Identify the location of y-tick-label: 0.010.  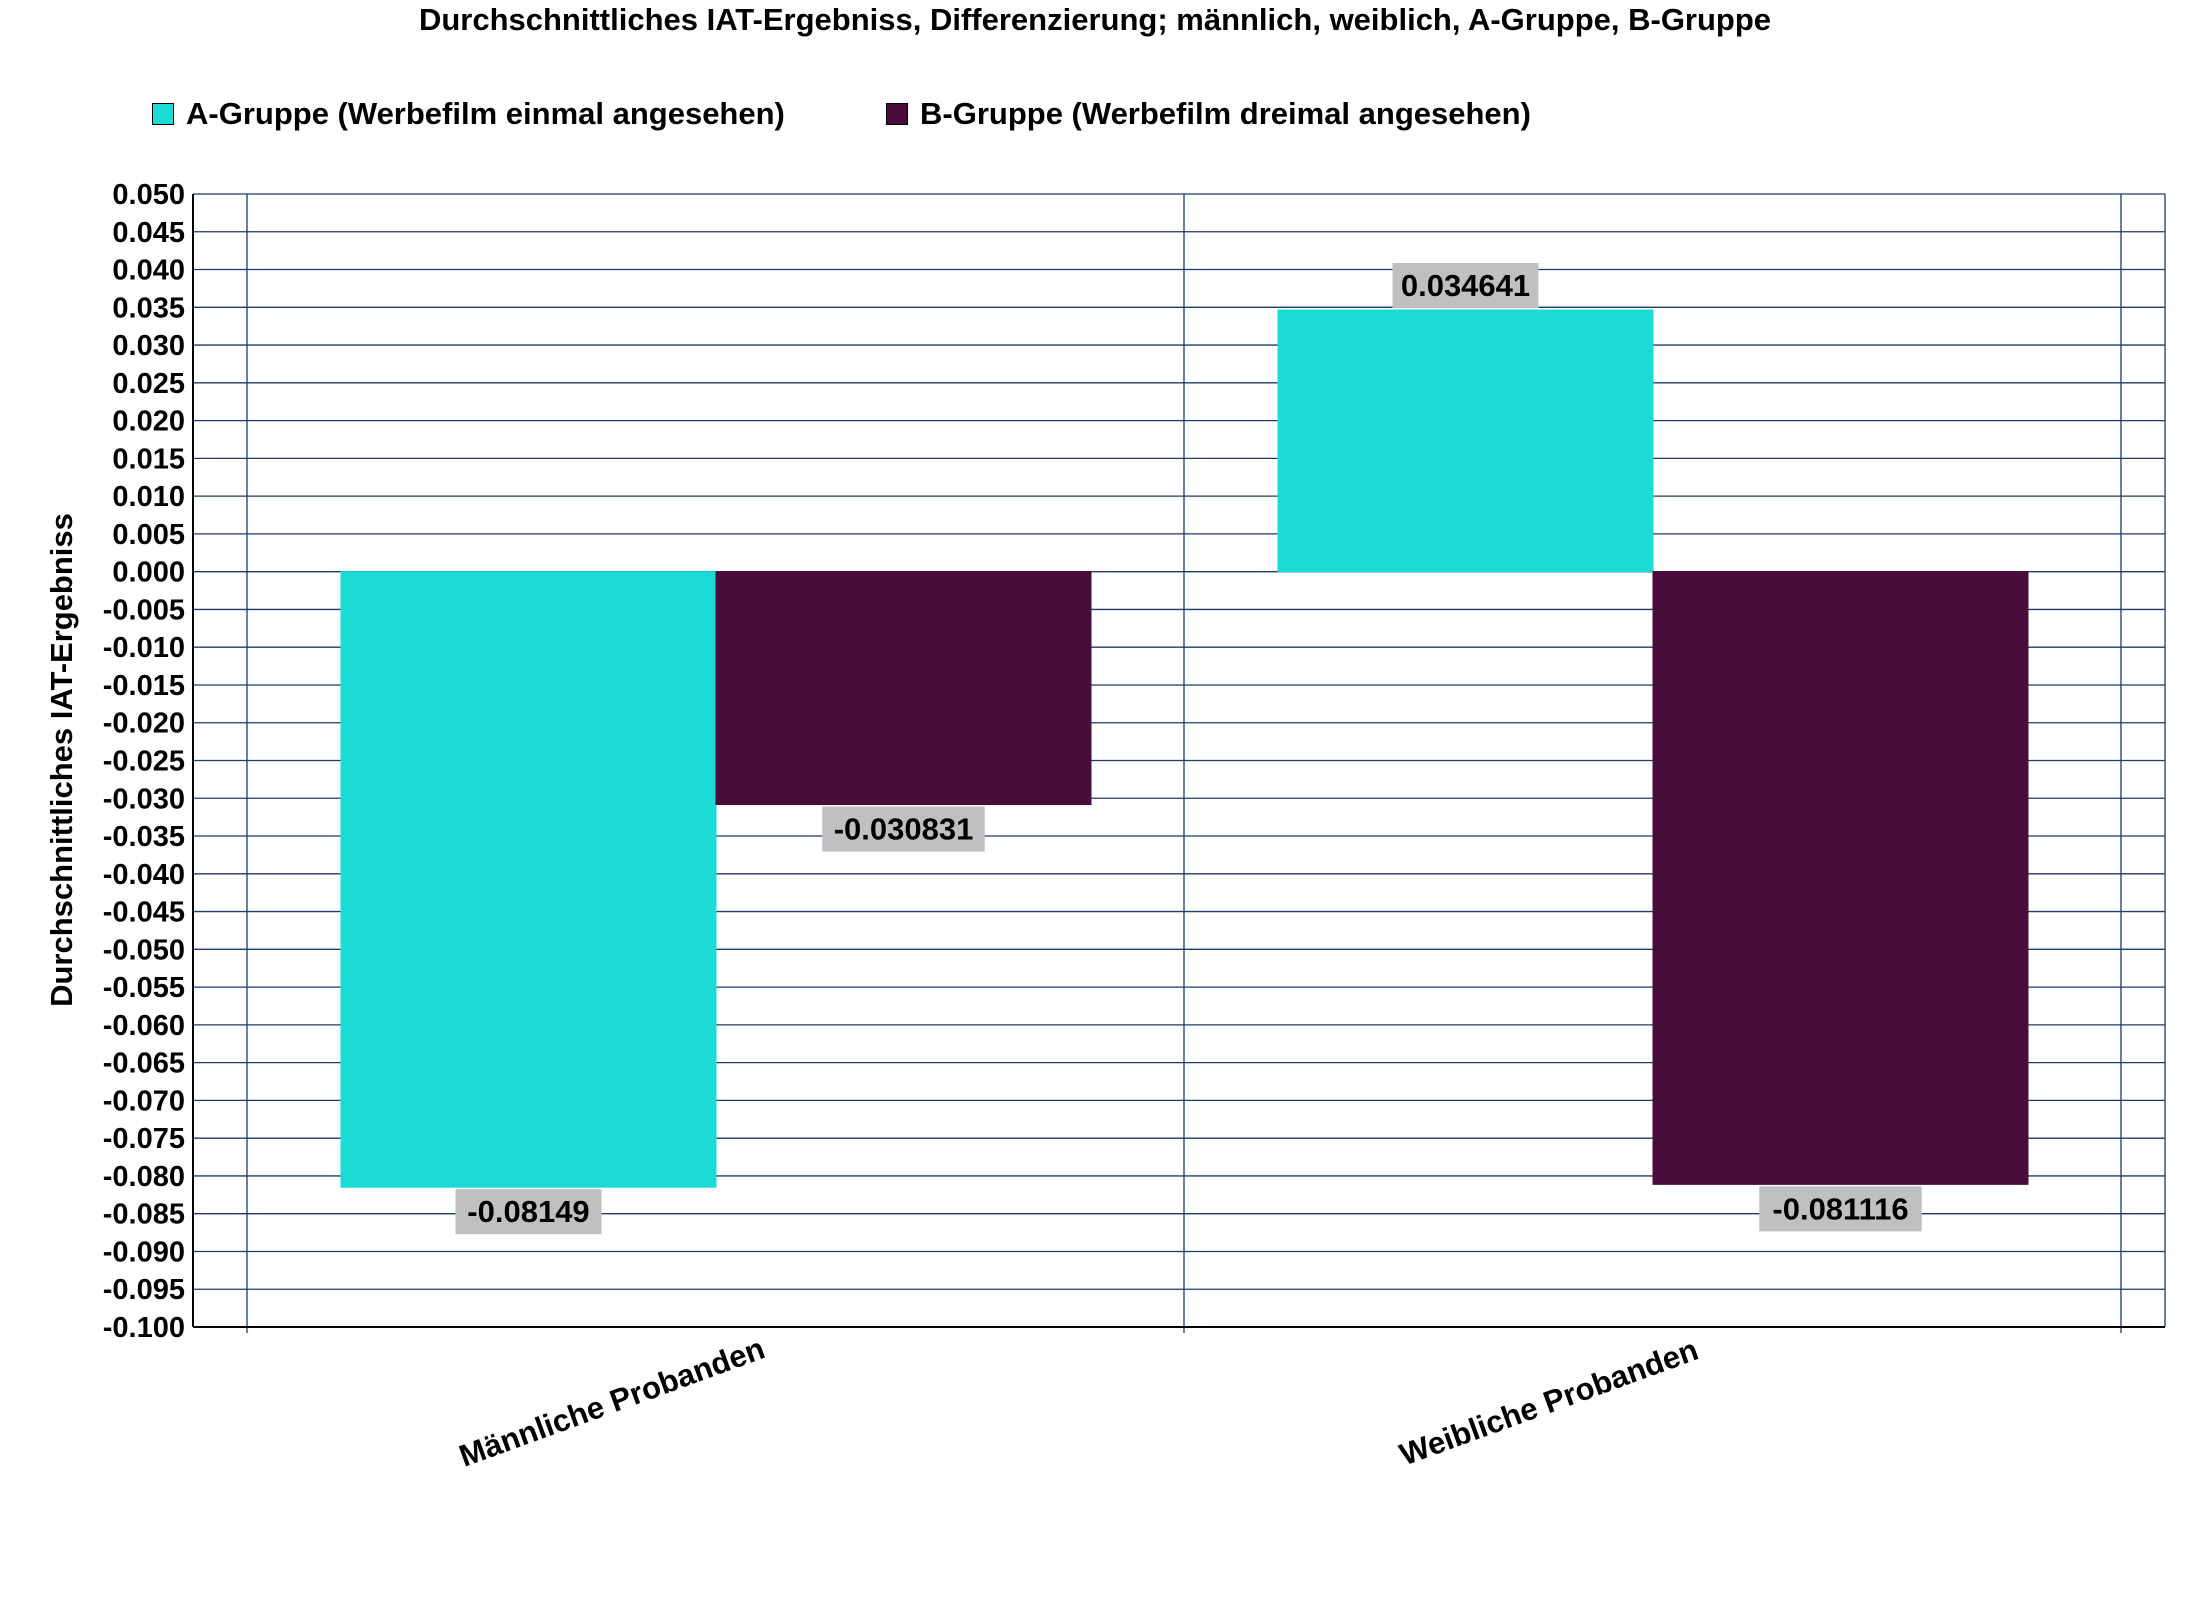
(148, 497).